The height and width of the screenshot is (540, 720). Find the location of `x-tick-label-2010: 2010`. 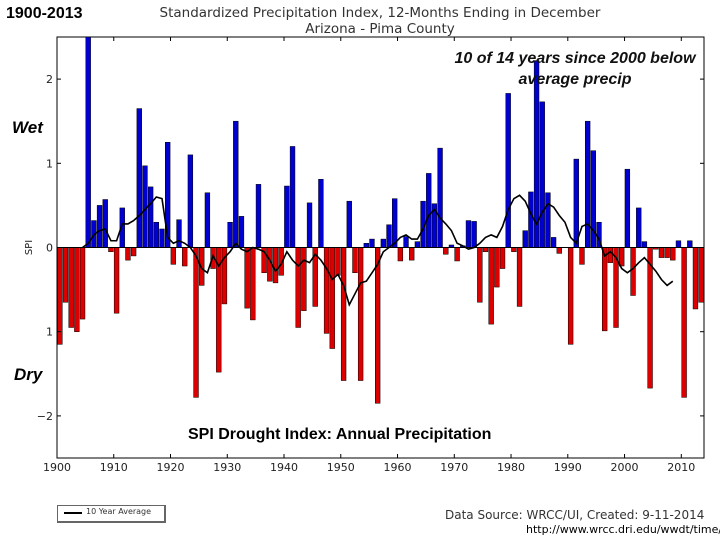

x-tick-label-2010: 2010 is located at coordinates (681, 467).